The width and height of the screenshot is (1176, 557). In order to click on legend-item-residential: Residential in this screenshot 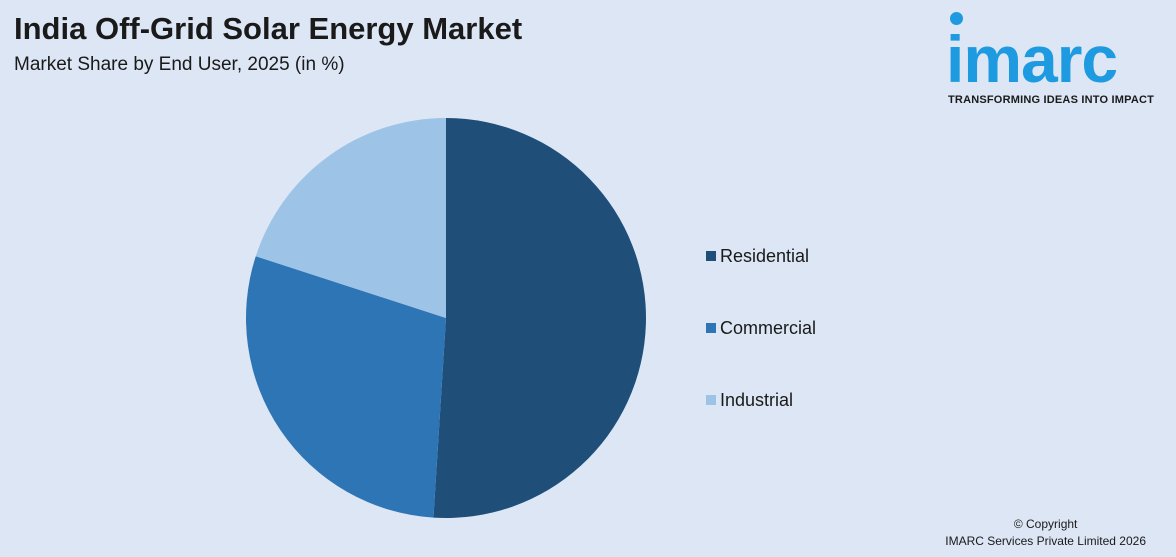, I will do `click(761, 256)`.